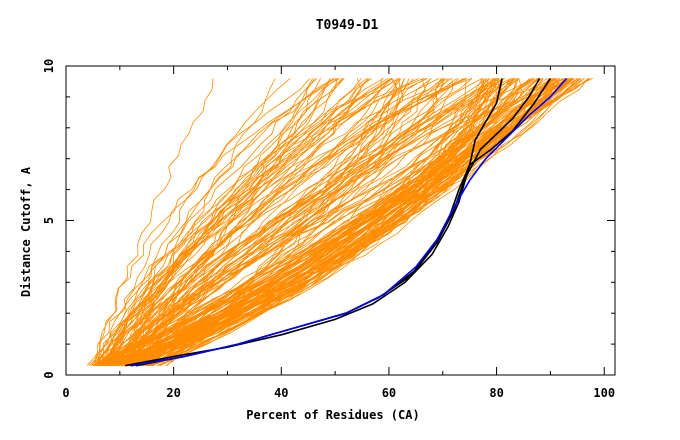  What do you see at coordinates (604, 393) in the screenshot?
I see `x-tick-label: 100` at bounding box center [604, 393].